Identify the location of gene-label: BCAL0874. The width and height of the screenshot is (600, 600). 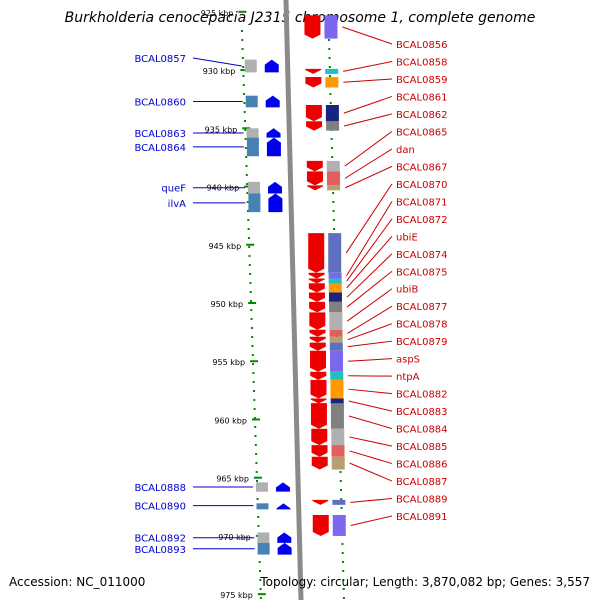
(422, 255).